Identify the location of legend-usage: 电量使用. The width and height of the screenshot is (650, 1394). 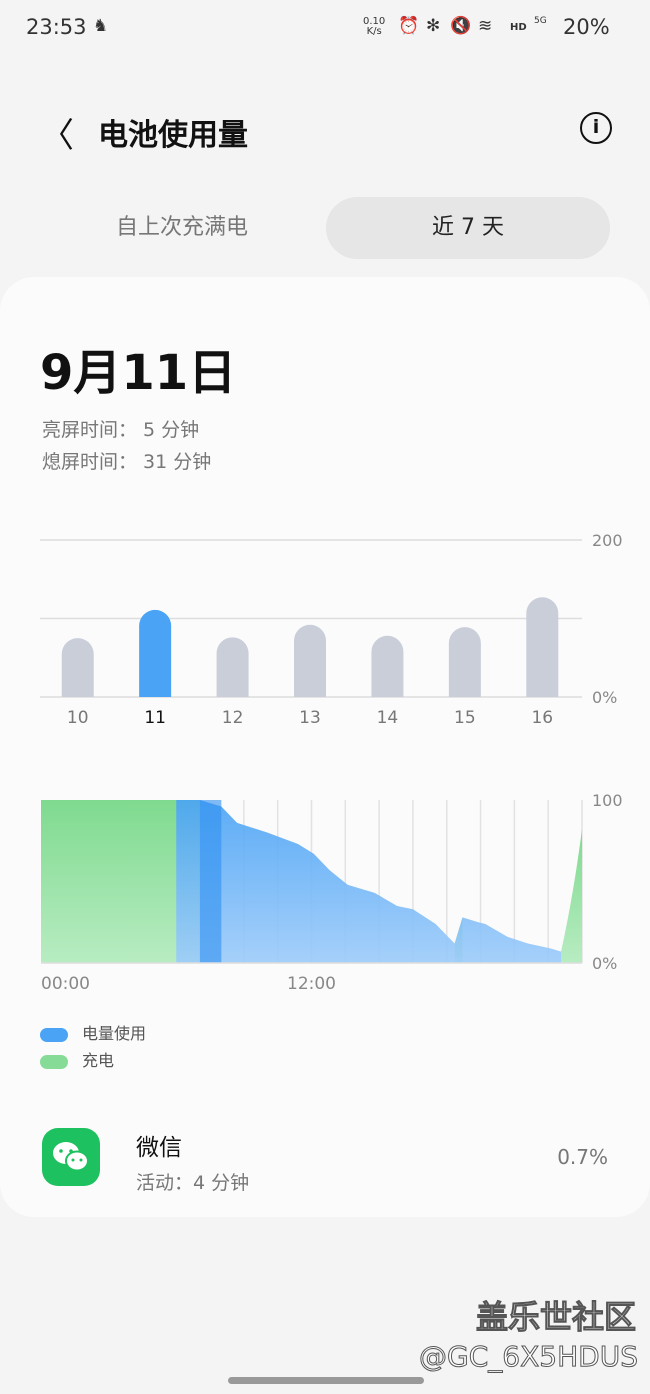
(93, 1032).